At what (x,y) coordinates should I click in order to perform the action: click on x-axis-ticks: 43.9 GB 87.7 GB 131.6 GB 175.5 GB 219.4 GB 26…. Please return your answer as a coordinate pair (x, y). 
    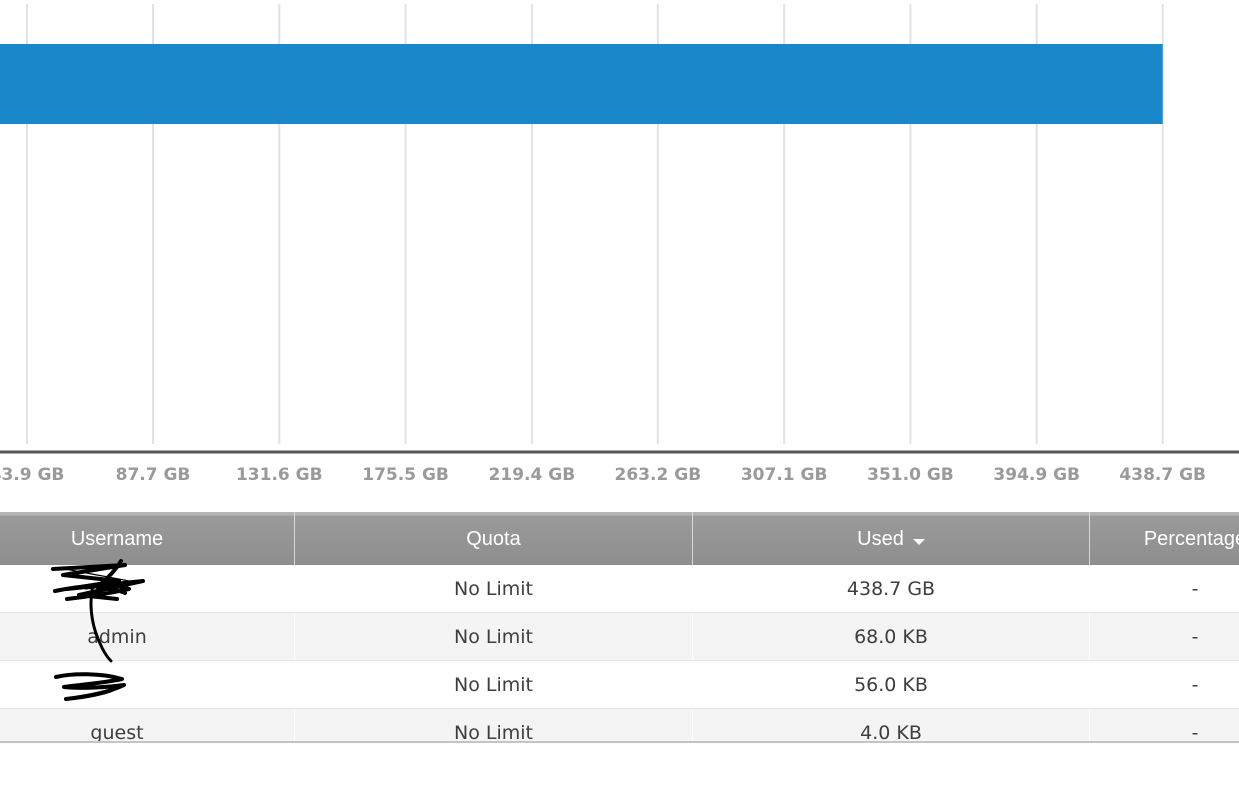
    Looking at the image, I should click on (603, 475).